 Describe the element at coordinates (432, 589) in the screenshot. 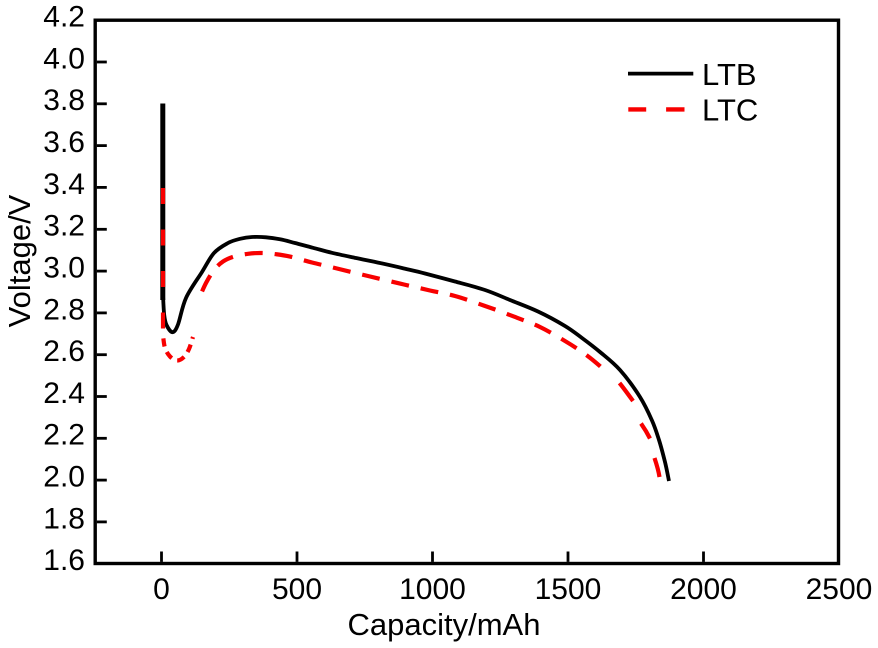

I see `svg-text: 1000` at that location.